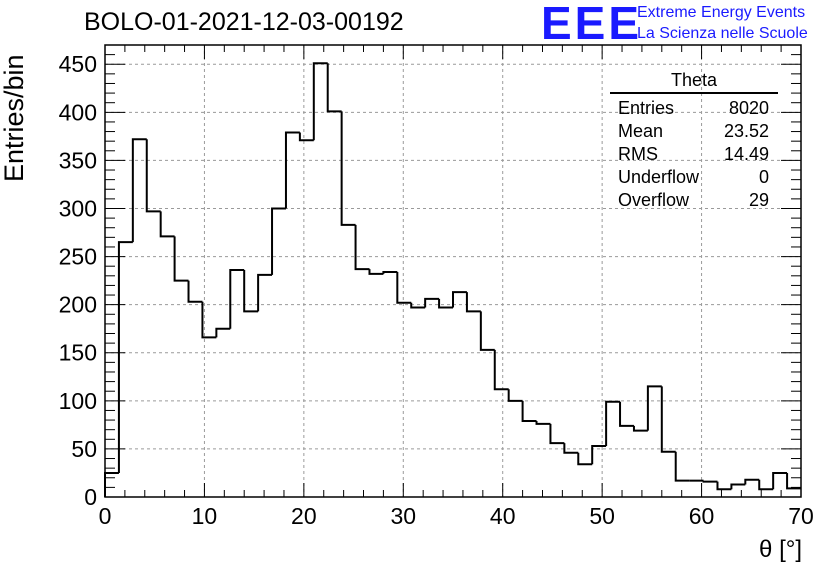  I want to click on x-tick-label: 10, so click(205, 516).